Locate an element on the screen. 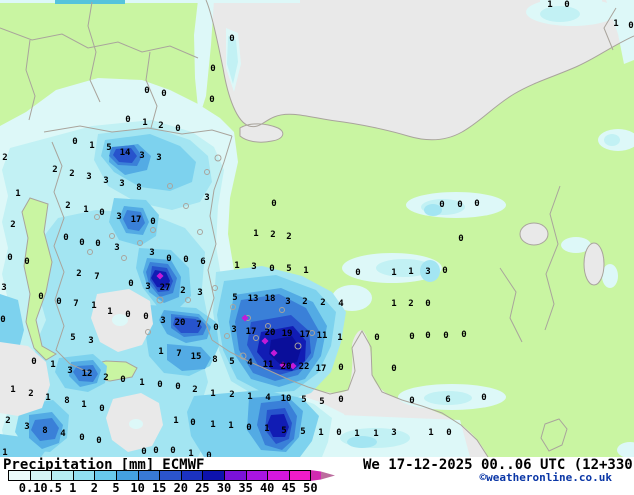  grid-value: 13 is located at coordinates (253, 299).